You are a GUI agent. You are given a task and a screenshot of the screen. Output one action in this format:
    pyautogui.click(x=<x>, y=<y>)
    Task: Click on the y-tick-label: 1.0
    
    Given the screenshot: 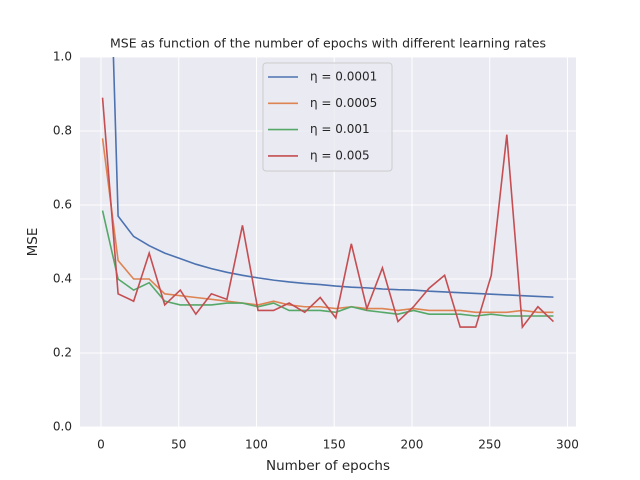 What is the action you would take?
    pyautogui.click(x=62, y=57)
    